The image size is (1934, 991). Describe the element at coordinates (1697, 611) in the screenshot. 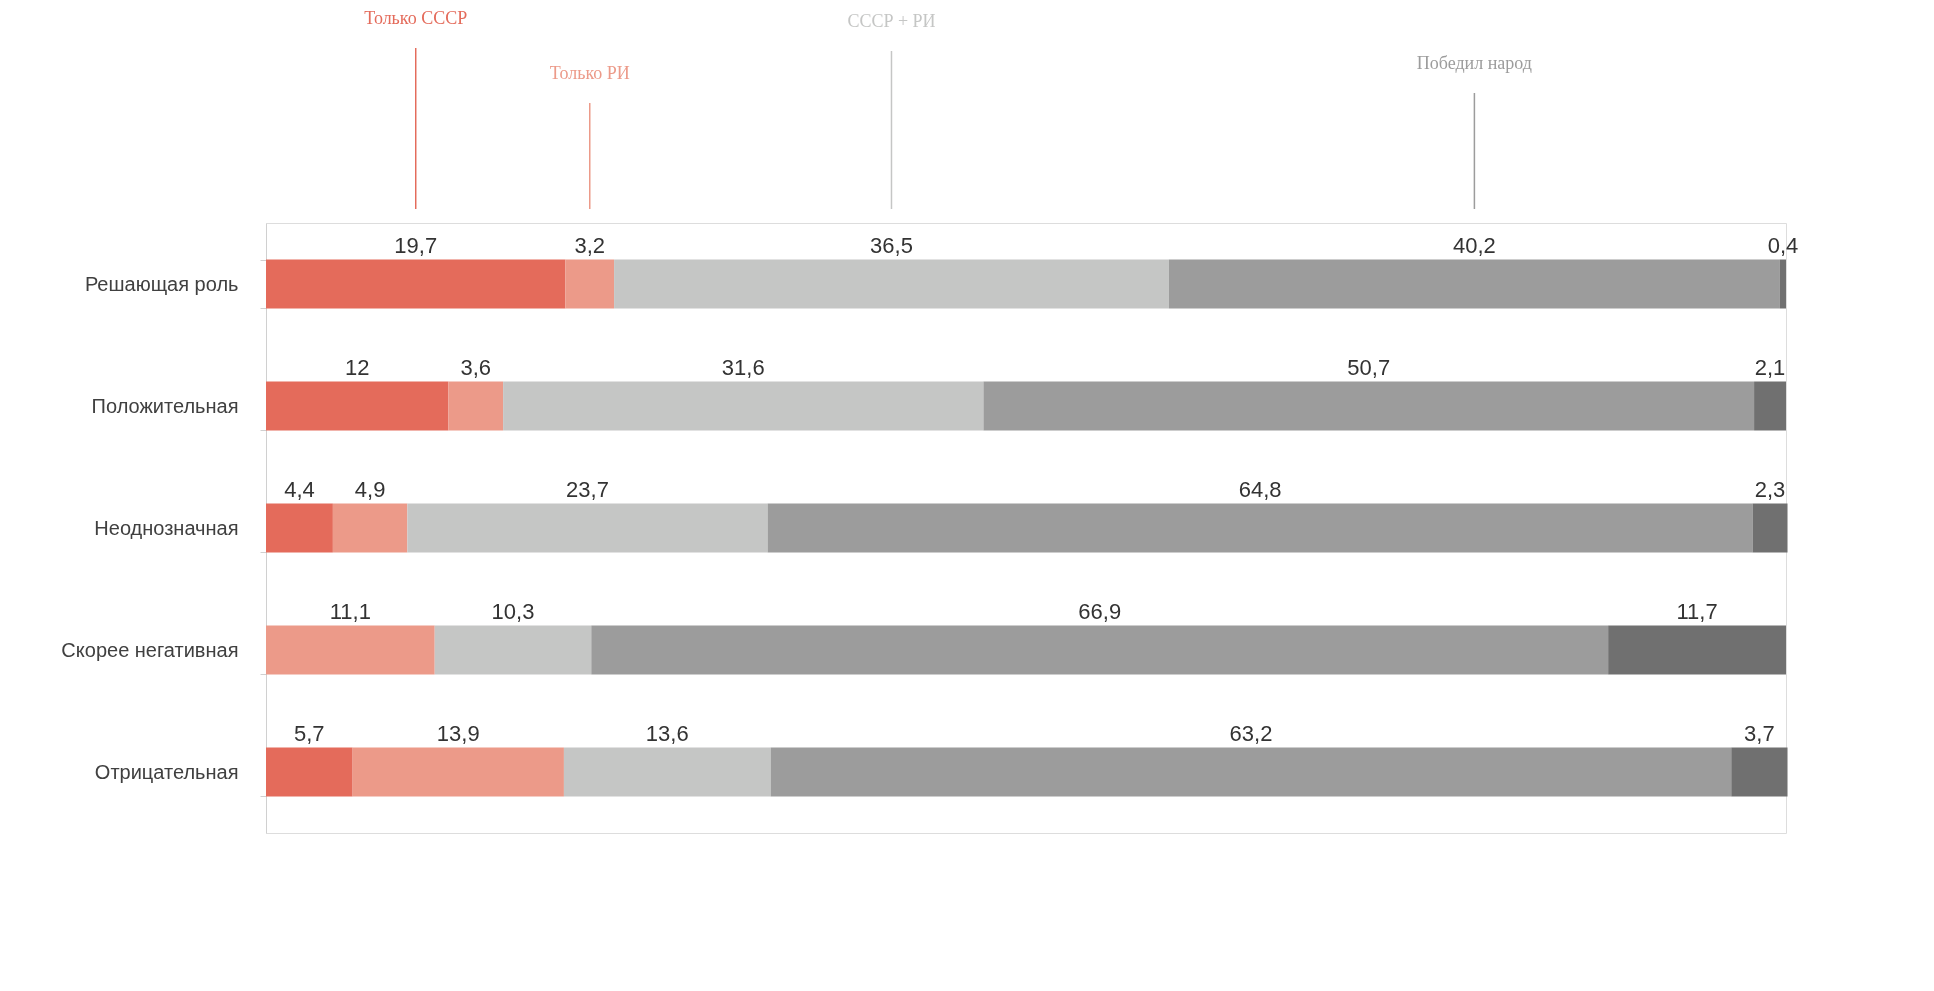

I see `data-label: 11,7` at that location.